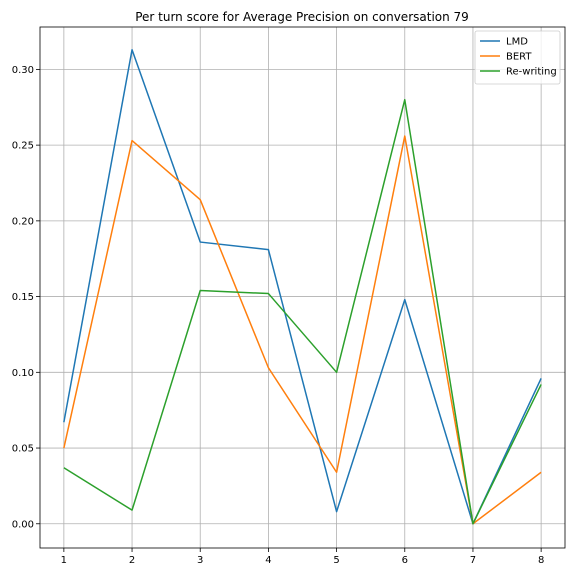 Image resolution: width=576 pixels, height=576 pixels. I want to click on legend-label: LMD, so click(517, 42).